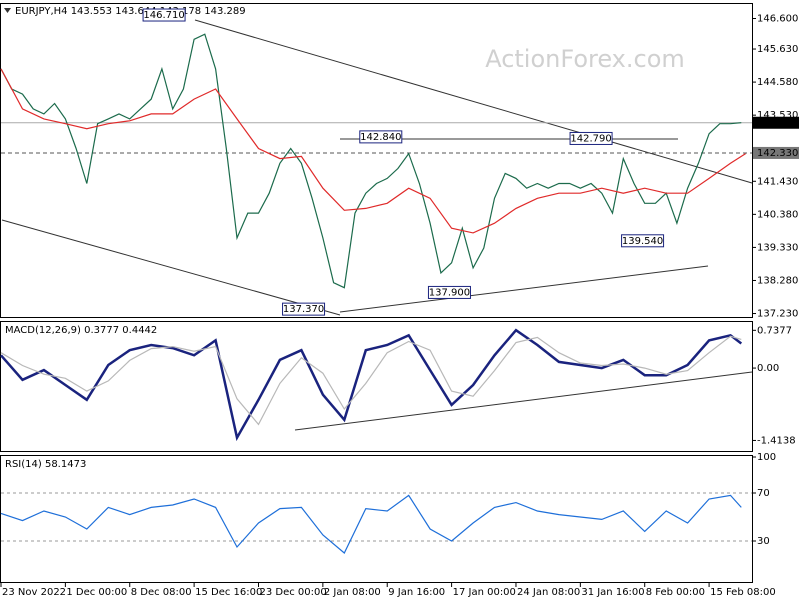 Image resolution: width=800 pixels, height=600 pixels. Describe the element at coordinates (777, 280) in the screenshot. I see `y-tick-label: 138.280` at that location.